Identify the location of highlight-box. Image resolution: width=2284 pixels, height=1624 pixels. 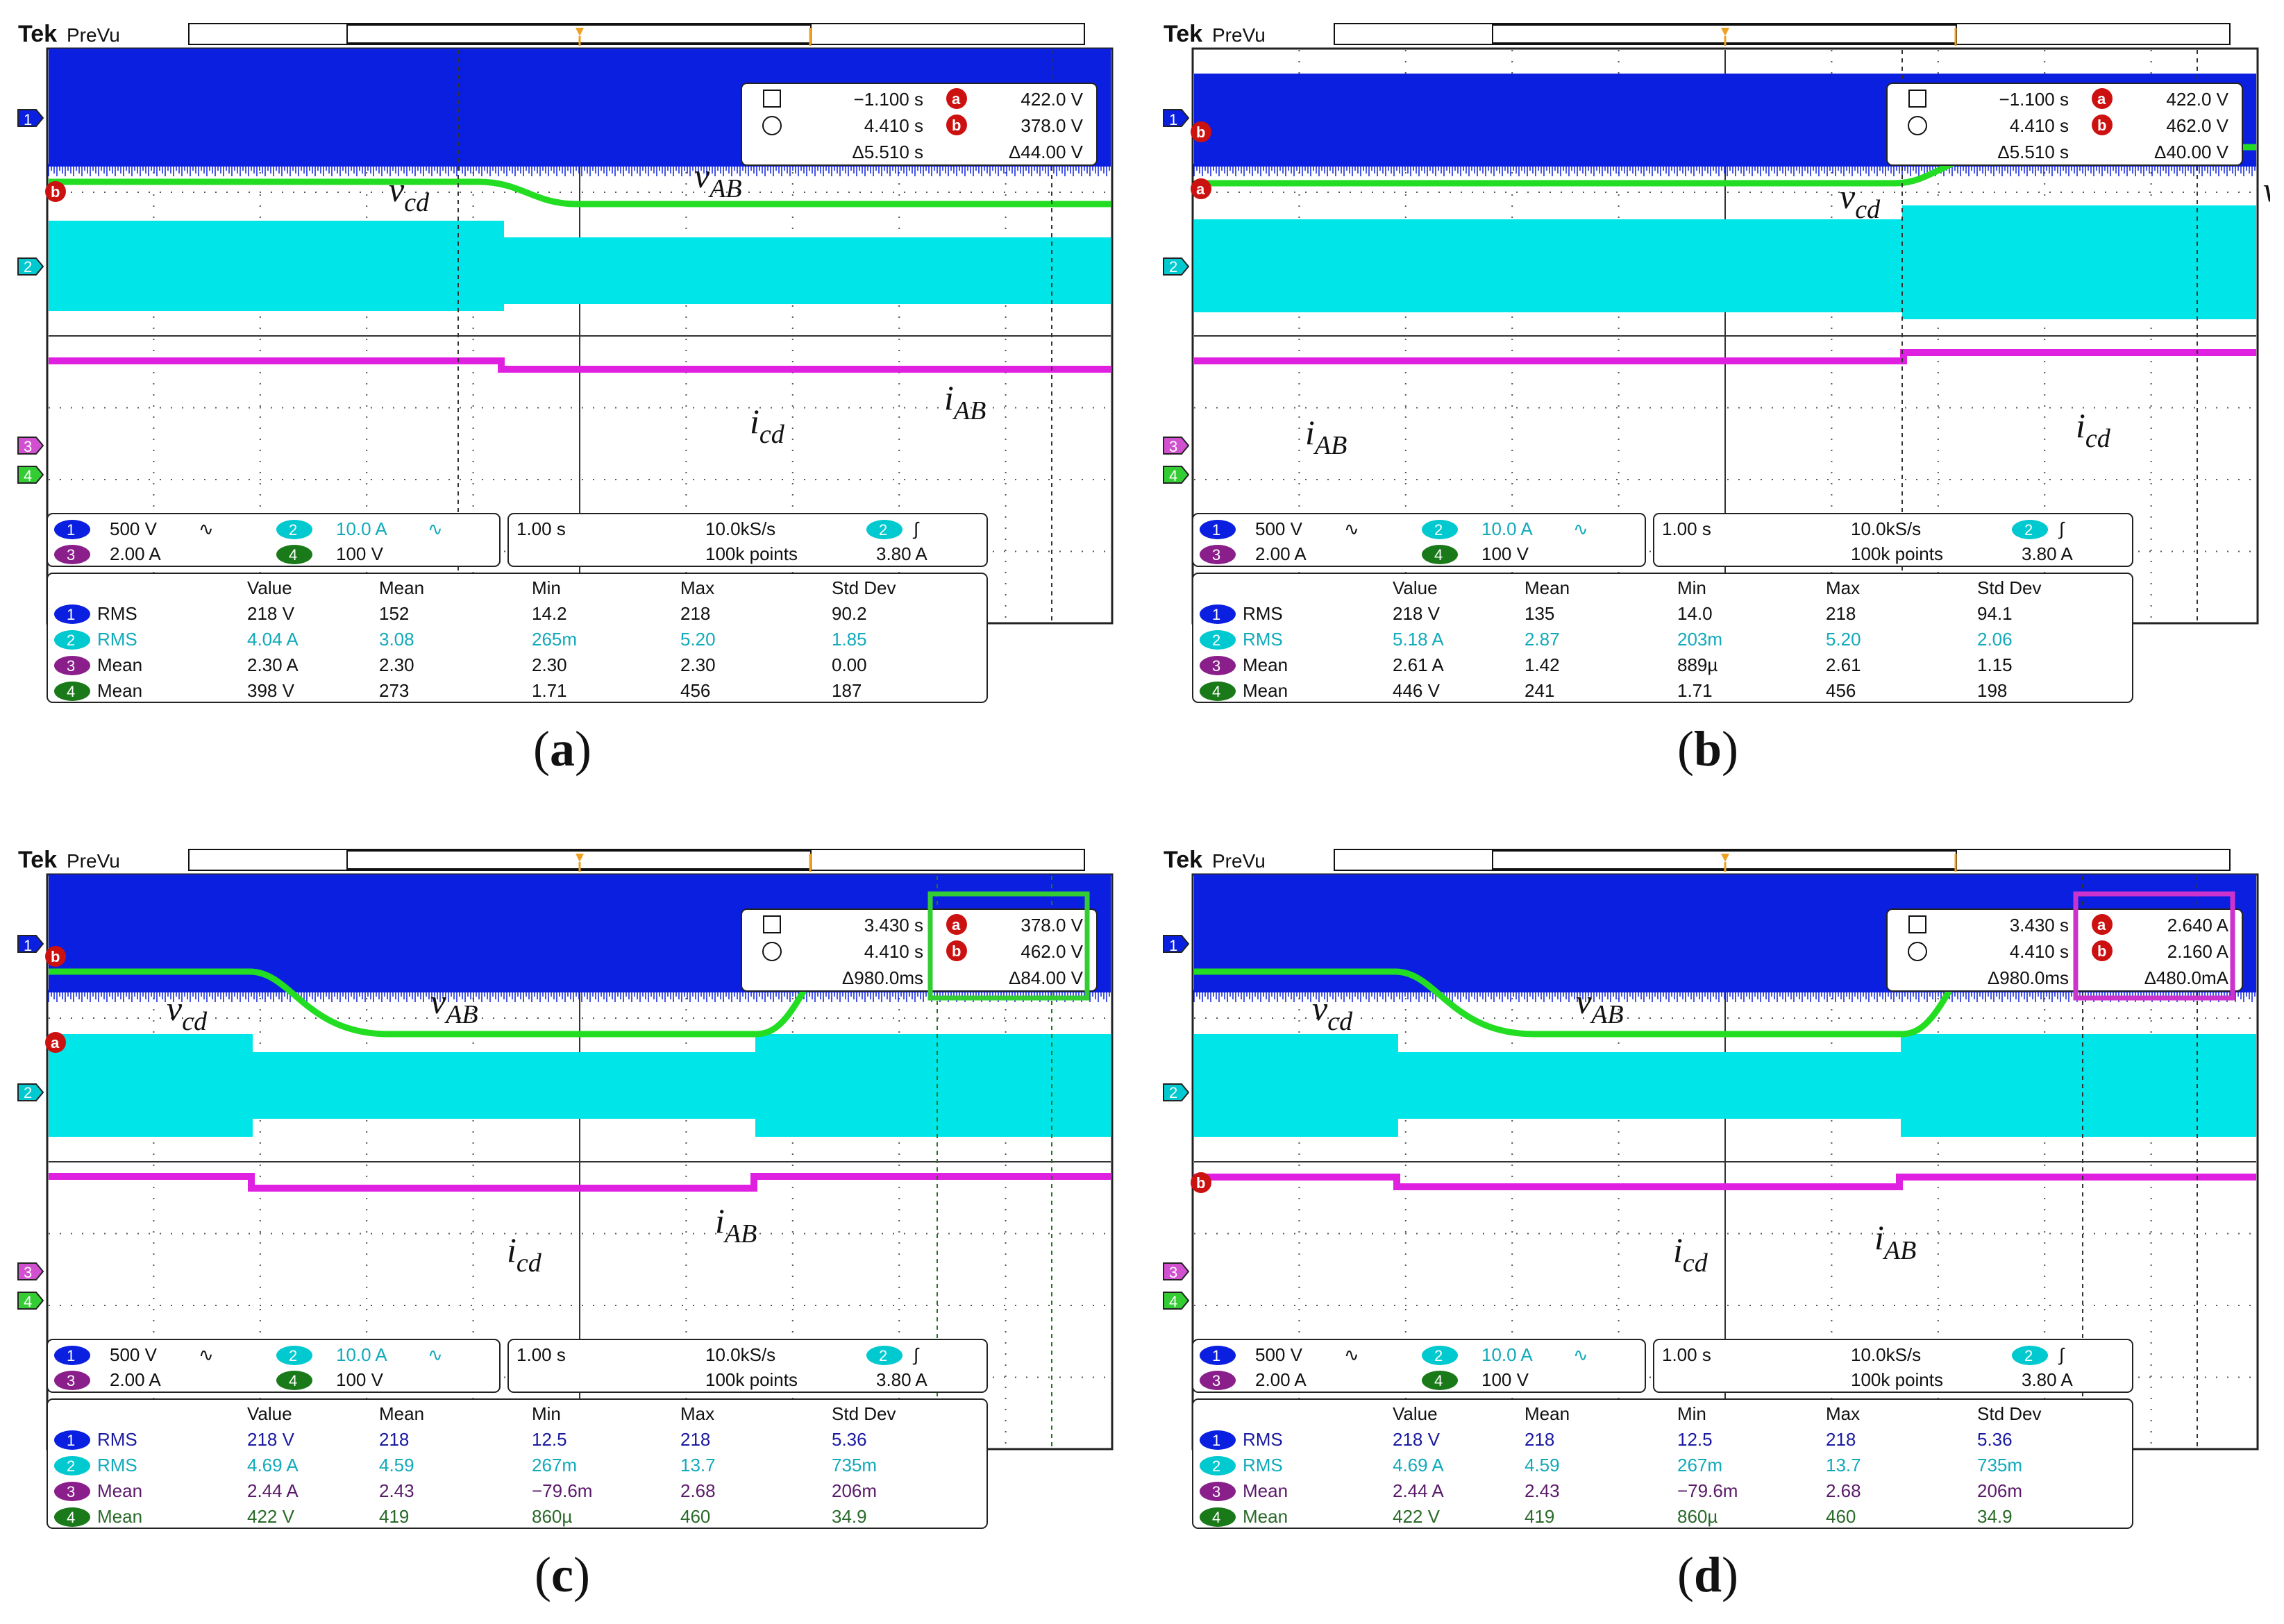
(2154, 946).